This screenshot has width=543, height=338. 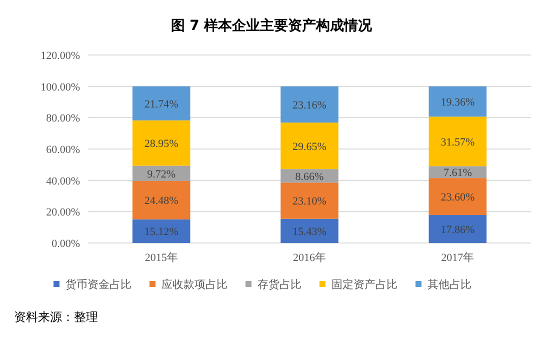 I want to click on y-tick-label: 120.00%, so click(x=60, y=56).